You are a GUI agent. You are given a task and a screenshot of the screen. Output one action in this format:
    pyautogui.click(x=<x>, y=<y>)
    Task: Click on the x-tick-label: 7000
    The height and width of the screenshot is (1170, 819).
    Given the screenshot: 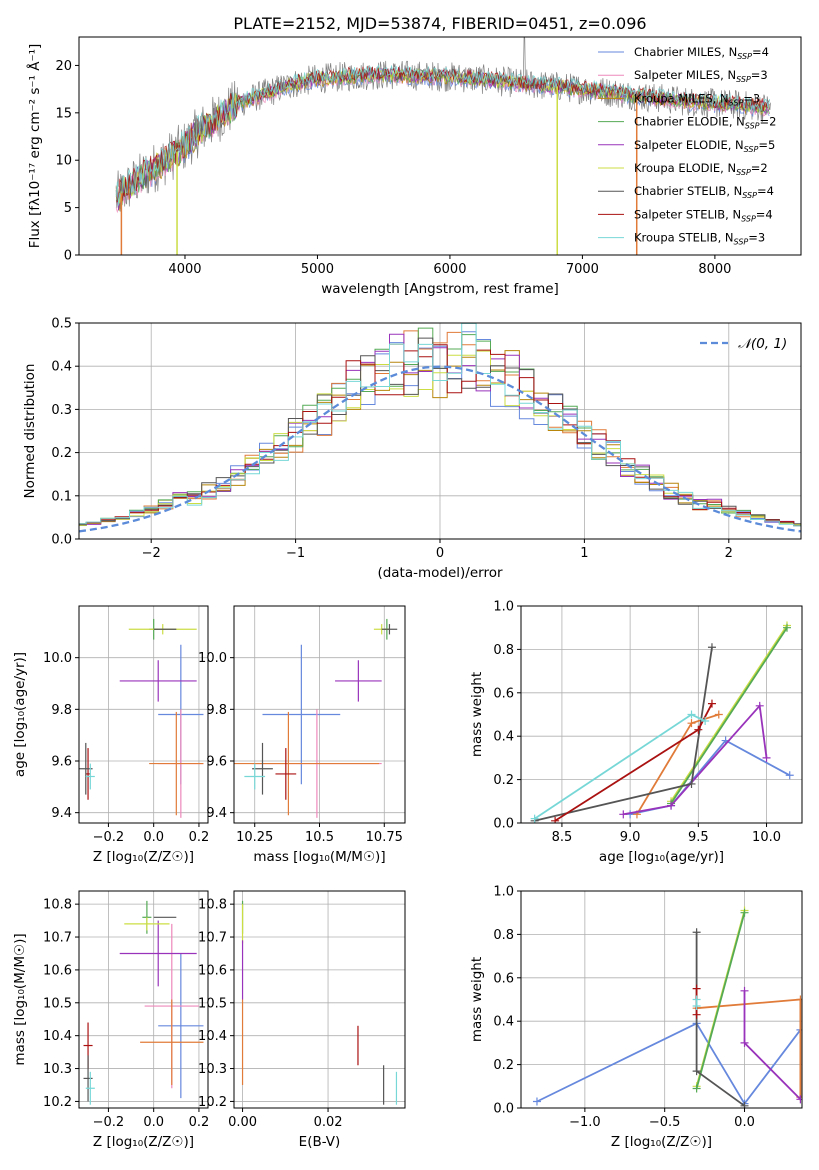 What is the action you would take?
    pyautogui.click(x=582, y=269)
    